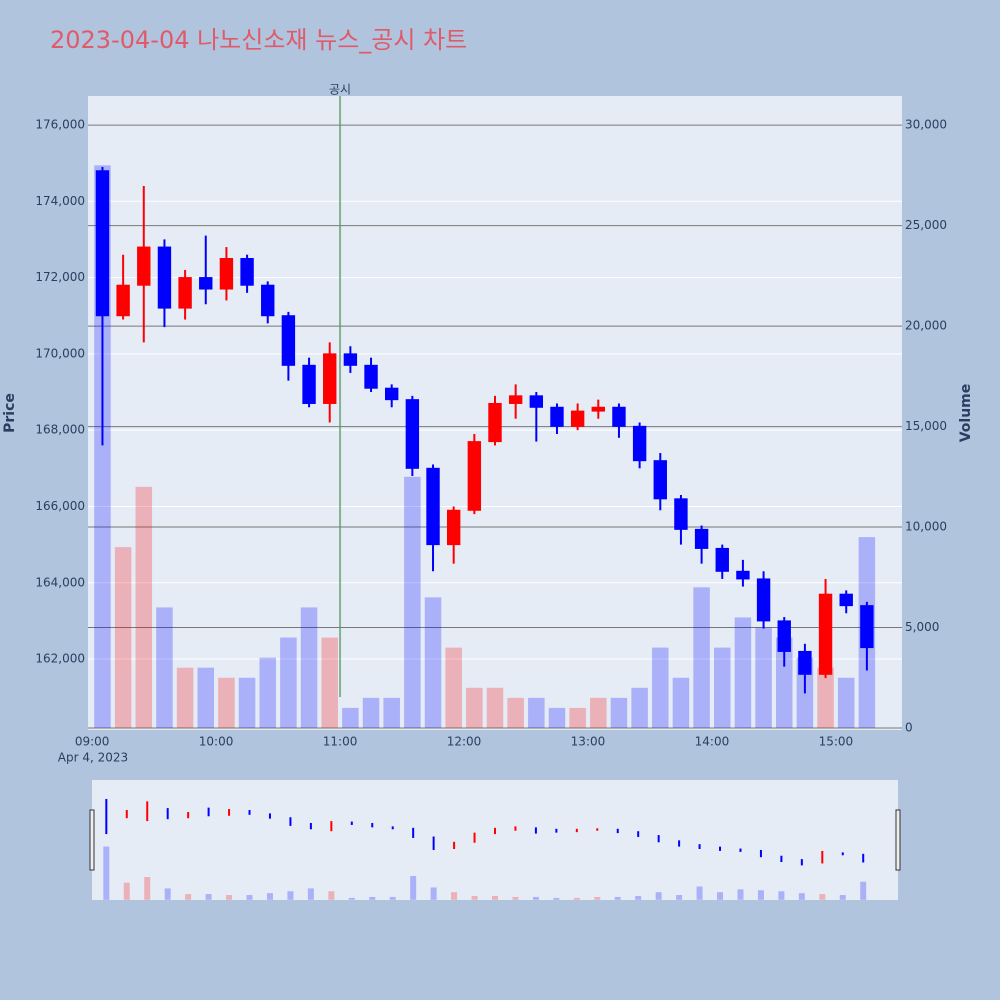 The image size is (1000, 1000). What do you see at coordinates (926, 225) in the screenshot?
I see `y2-tick-label: 25,000` at bounding box center [926, 225].